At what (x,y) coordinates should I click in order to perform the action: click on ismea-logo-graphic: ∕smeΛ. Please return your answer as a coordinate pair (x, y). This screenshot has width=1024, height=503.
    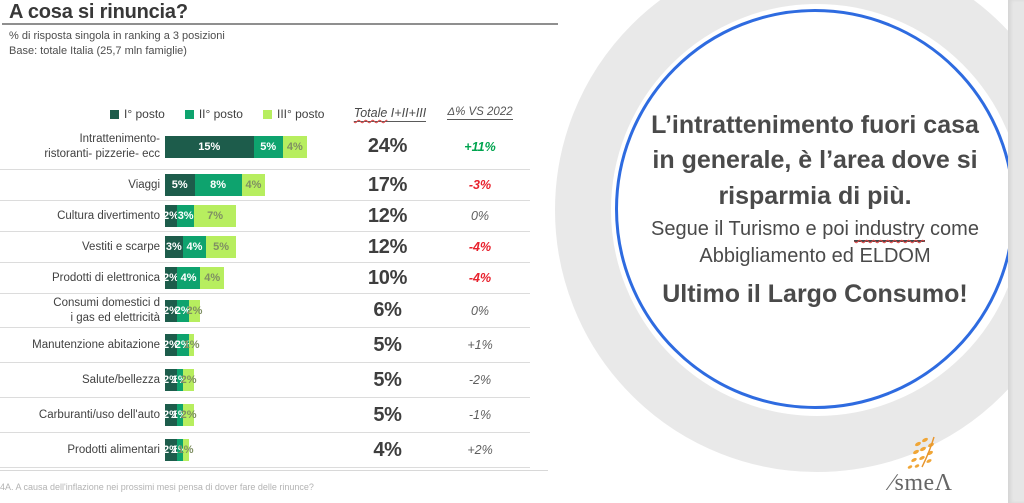
    Looking at the image, I should click on (919, 466).